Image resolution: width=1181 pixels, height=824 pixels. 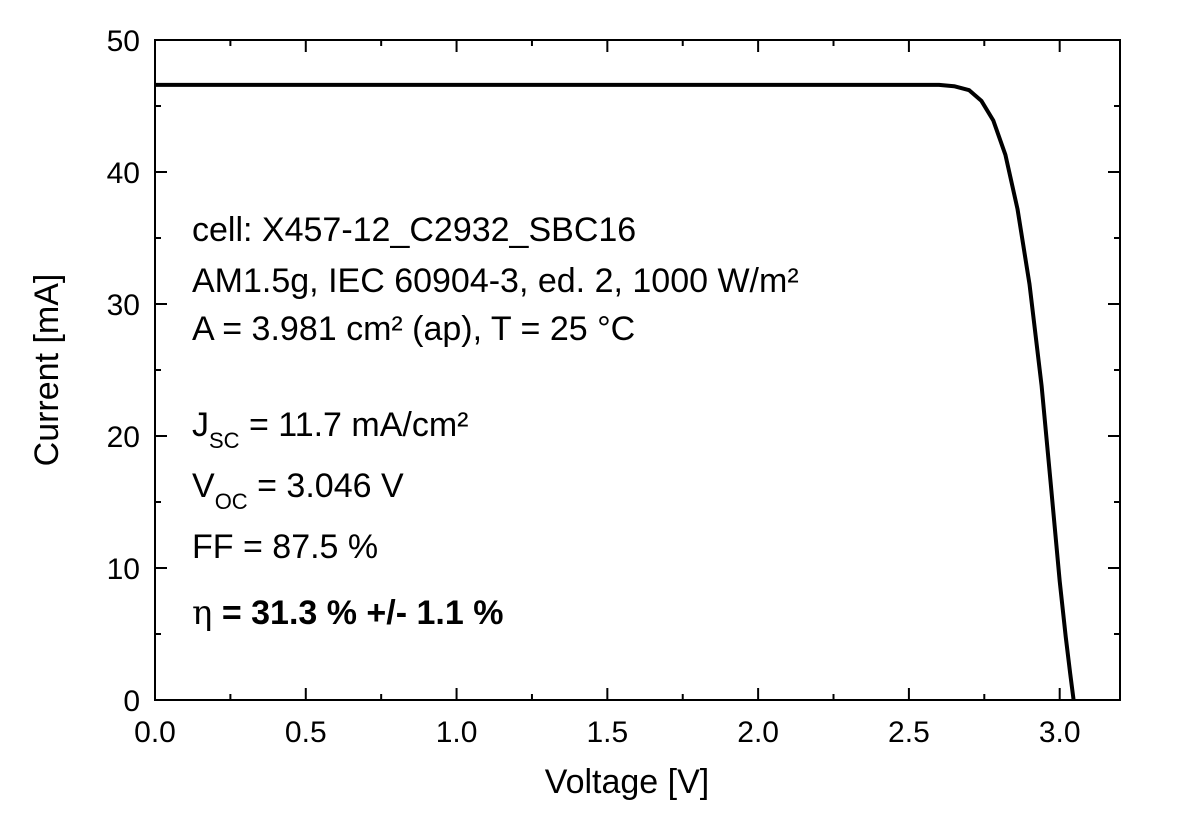 I want to click on x-axis-title: Voltage [V], so click(x=627, y=782).